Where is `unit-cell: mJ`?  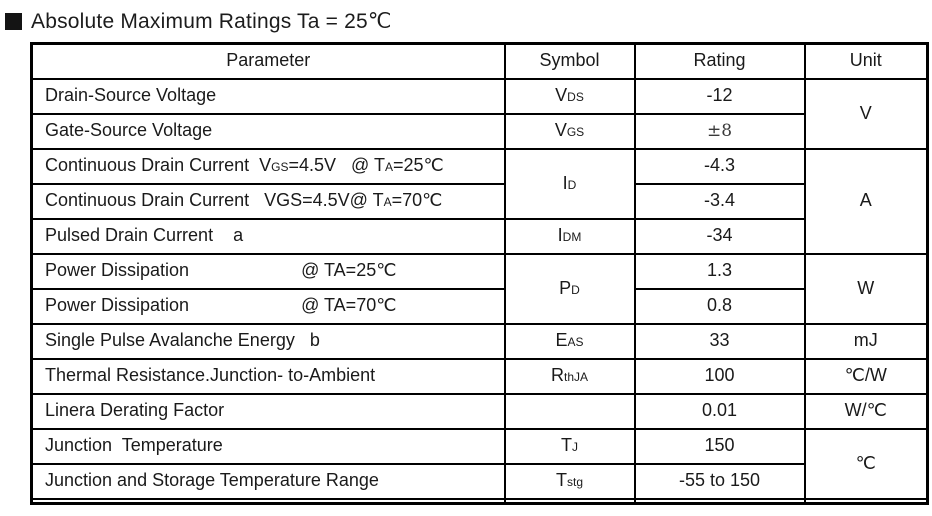
unit-cell: mJ is located at coordinates (866, 341).